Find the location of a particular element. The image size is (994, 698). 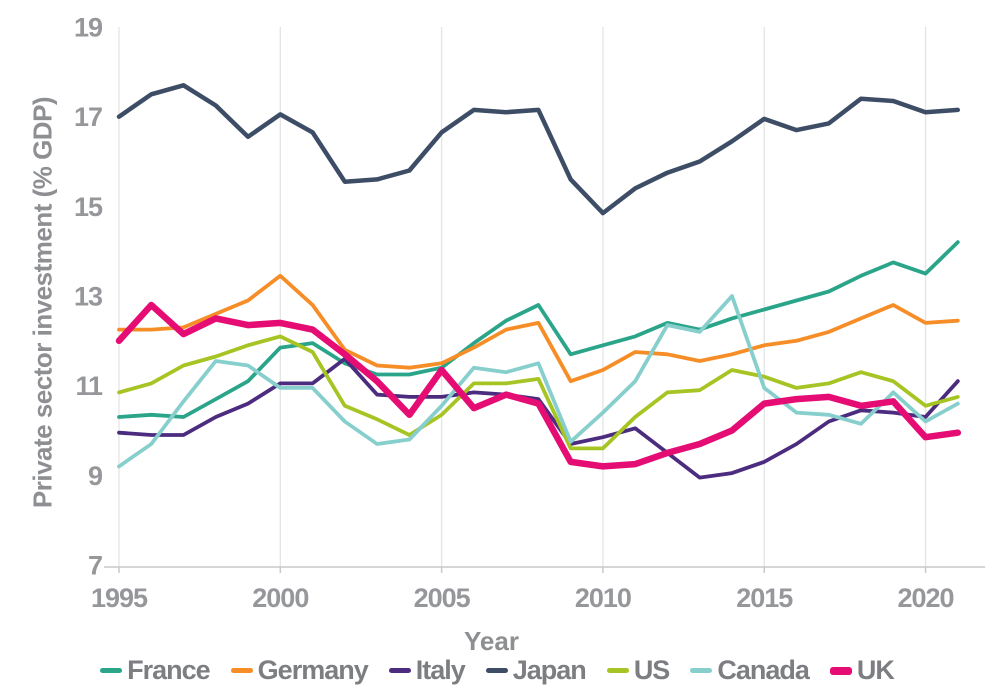

x-tick-label-2020: 2020 is located at coordinates (925, 598).